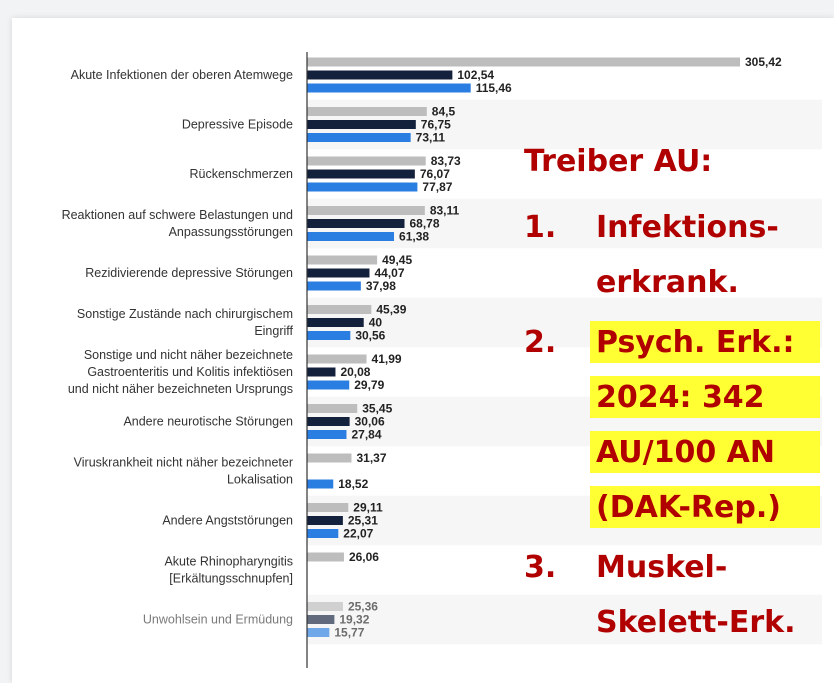  Describe the element at coordinates (354, 620) in the screenshot. I see `value-label: 19,32` at that location.